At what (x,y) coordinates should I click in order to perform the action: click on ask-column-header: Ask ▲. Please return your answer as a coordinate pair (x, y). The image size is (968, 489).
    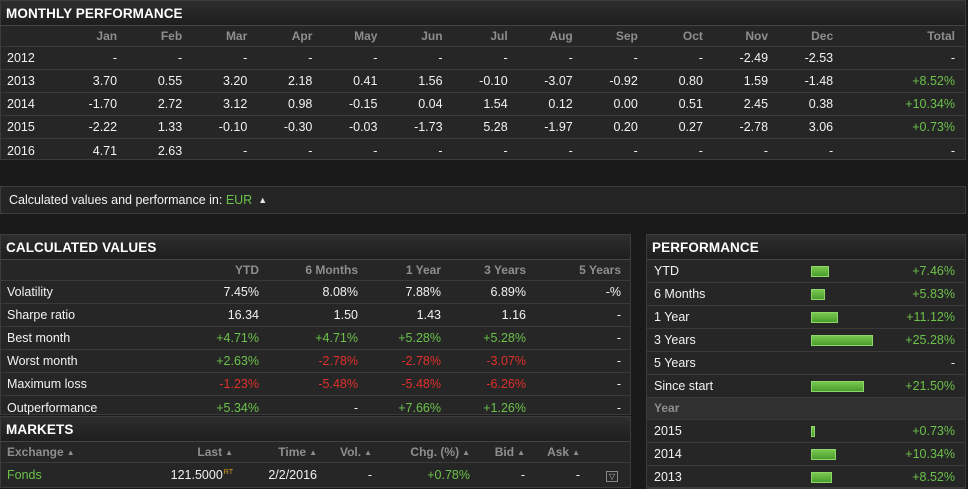
    Looking at the image, I should click on (558, 452).